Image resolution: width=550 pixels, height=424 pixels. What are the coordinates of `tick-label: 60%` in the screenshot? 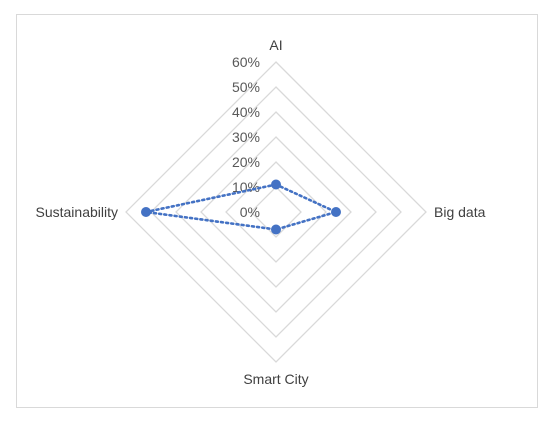 It's located at (246, 62).